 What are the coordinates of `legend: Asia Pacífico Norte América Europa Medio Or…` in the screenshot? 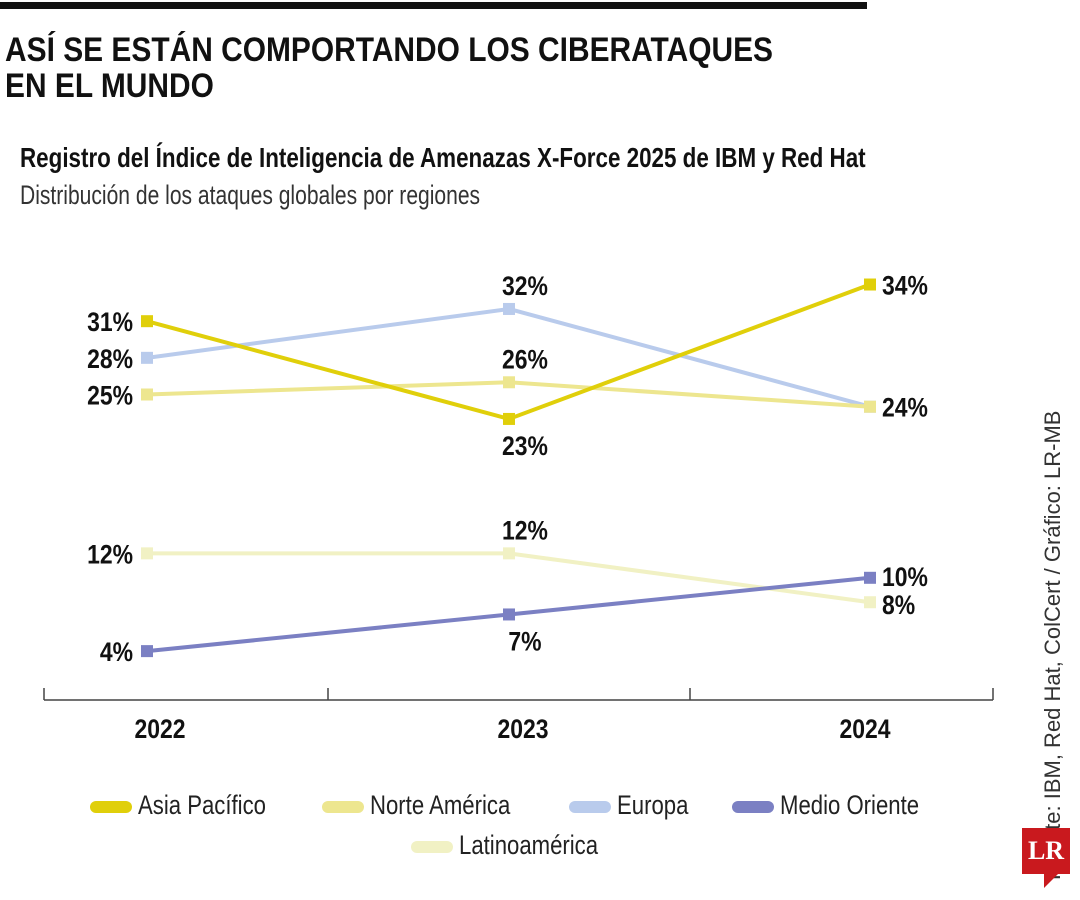 It's located at (520, 830).